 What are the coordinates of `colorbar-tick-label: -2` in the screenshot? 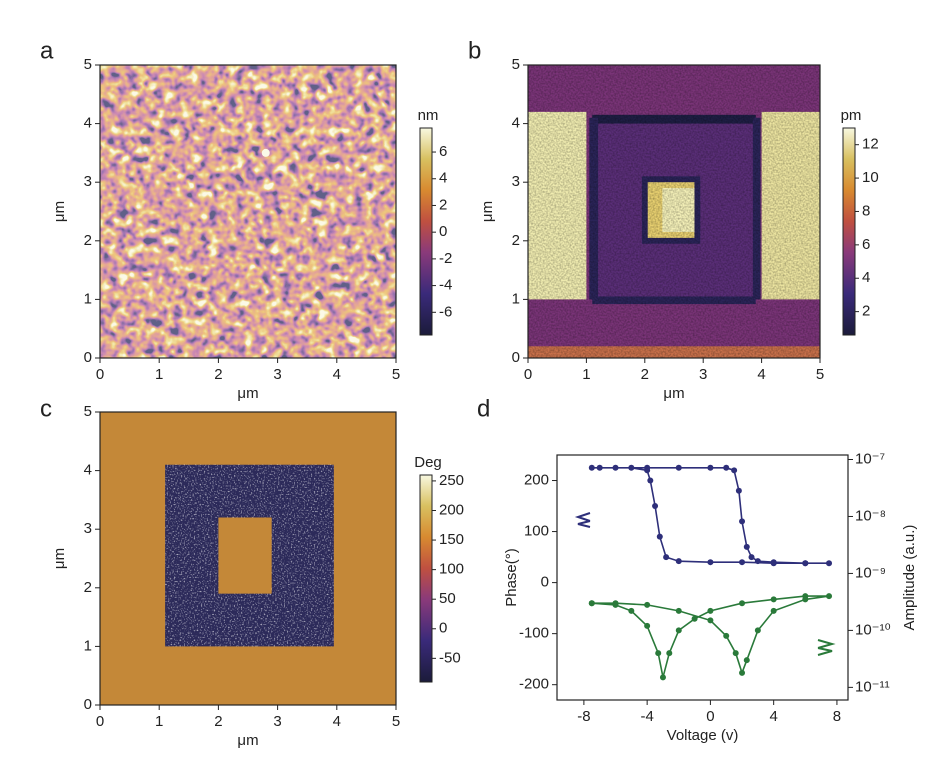 It's located at (445, 258).